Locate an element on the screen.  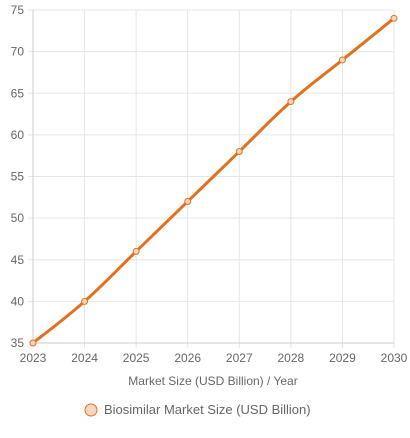
y-tick-label: 65 is located at coordinates (18, 93).